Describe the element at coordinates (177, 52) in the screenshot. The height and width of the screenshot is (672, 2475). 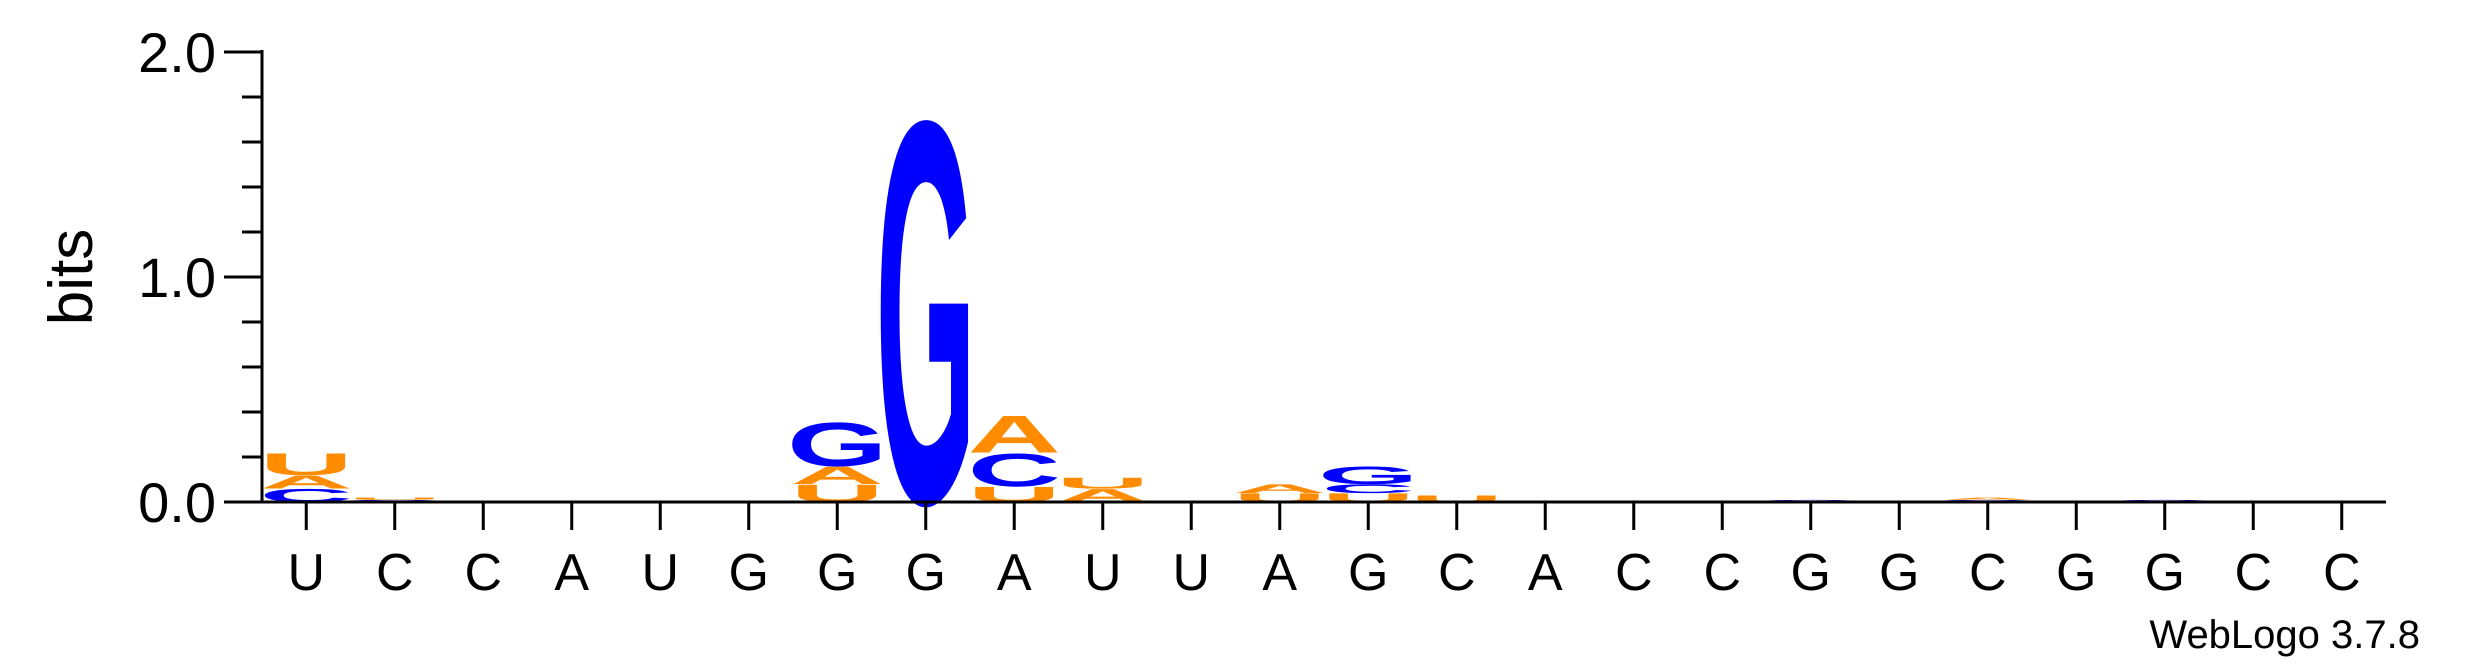
I see `y-tick-label: 2.0` at that location.